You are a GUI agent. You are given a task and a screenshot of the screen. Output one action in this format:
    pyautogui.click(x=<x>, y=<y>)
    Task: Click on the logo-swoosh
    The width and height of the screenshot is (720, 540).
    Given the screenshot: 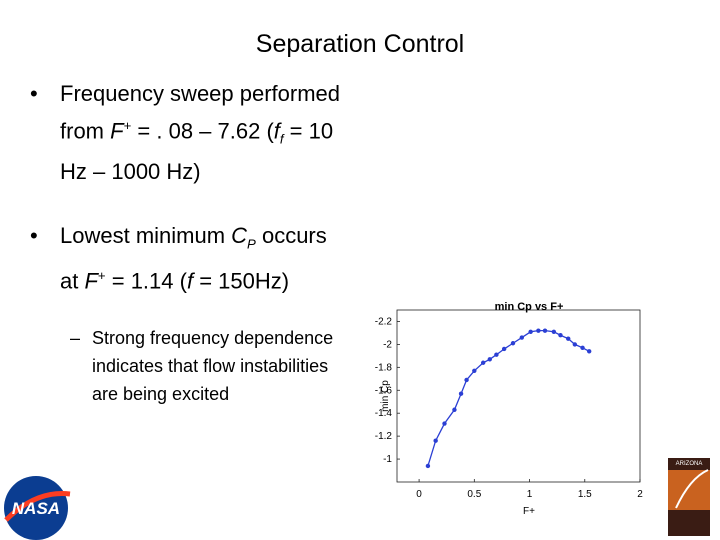 What is the action you would take?
    pyautogui.click(x=37, y=506)
    